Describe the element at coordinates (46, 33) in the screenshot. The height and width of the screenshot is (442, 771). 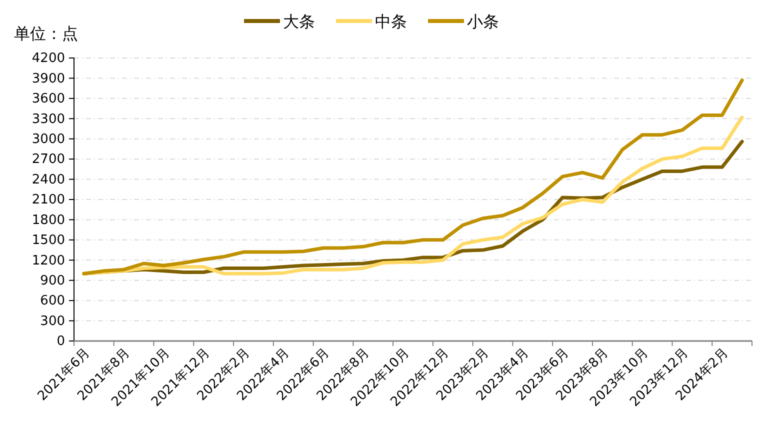
I see `y-axis-title: 单位：点` at that location.